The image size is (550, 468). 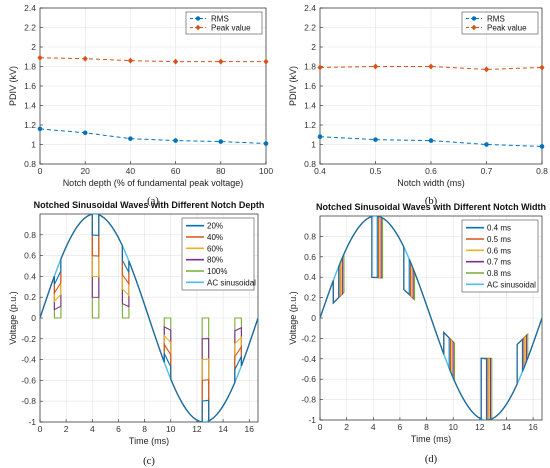 I want to click on y-tick-label: 2, so click(x=33, y=47).